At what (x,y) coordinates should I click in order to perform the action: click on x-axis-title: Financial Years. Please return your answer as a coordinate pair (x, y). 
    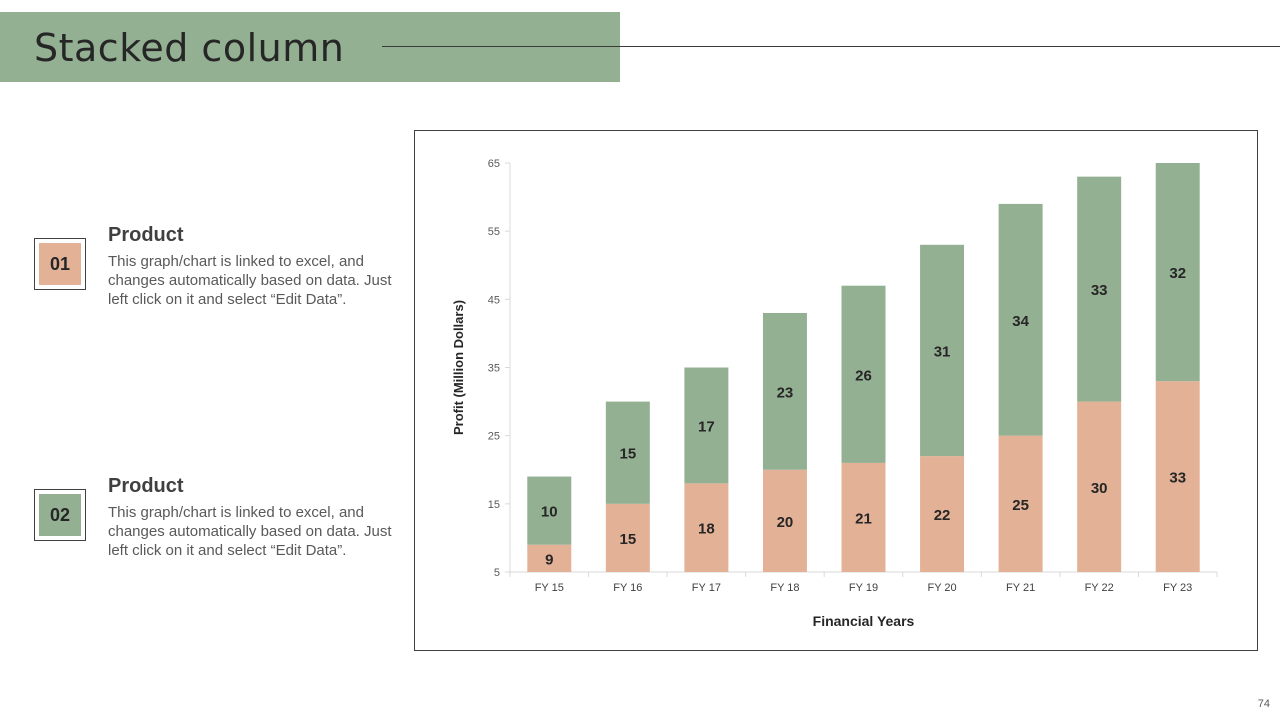
    Looking at the image, I should click on (864, 621).